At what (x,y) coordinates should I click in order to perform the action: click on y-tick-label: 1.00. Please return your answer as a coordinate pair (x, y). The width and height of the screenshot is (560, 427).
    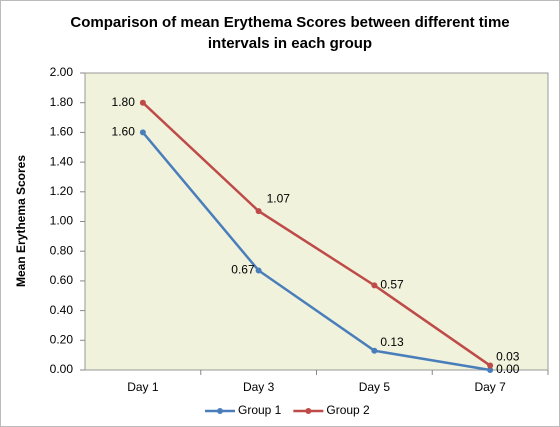
    Looking at the image, I should click on (62, 221).